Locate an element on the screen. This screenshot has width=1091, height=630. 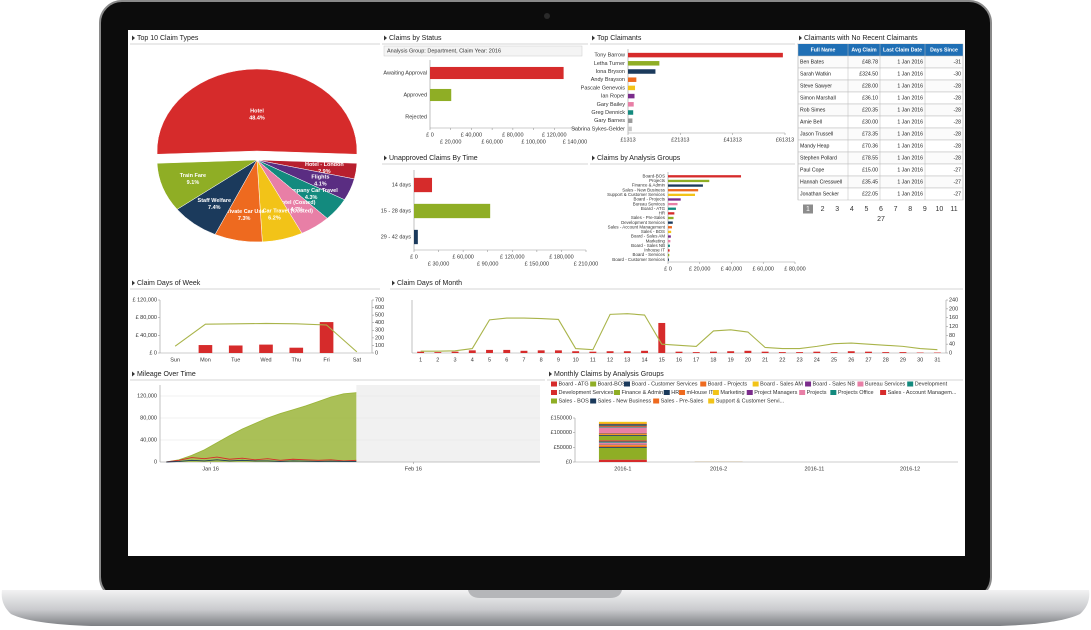
table-cell: Mandy Heap is located at coordinates (815, 146).